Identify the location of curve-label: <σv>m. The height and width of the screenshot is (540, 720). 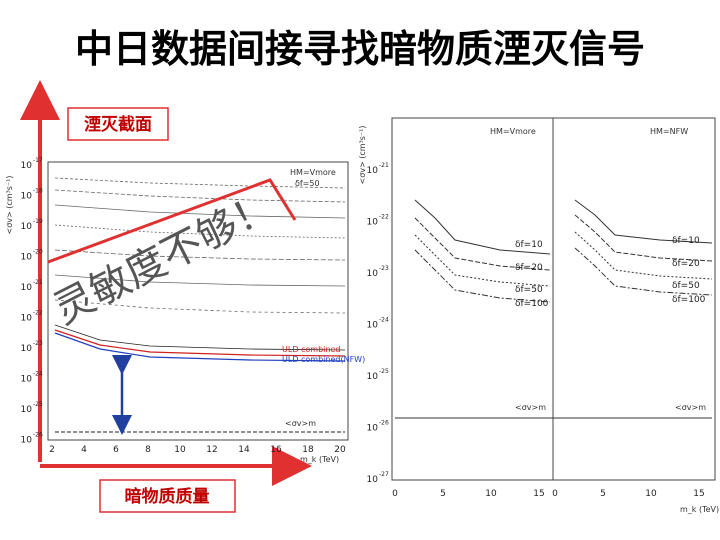
(300, 423).